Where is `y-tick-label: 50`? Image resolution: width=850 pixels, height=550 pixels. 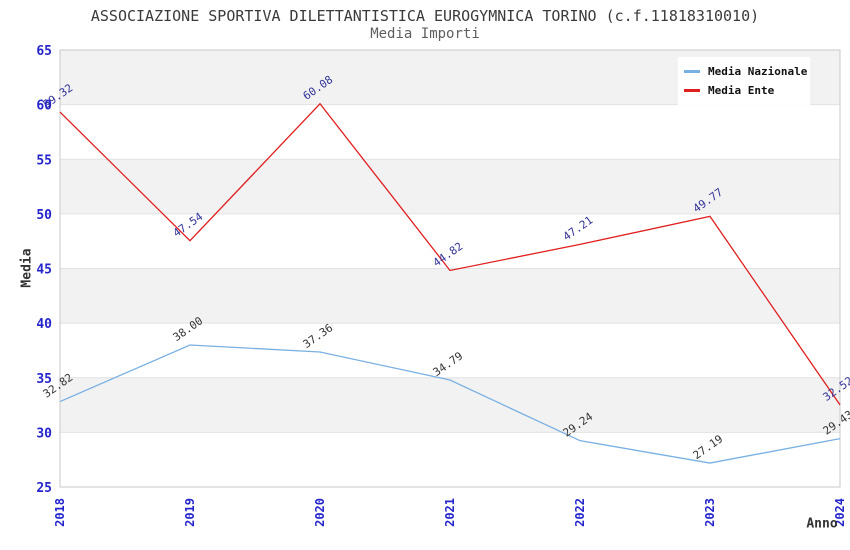 y-tick-label: 50 is located at coordinates (44, 215).